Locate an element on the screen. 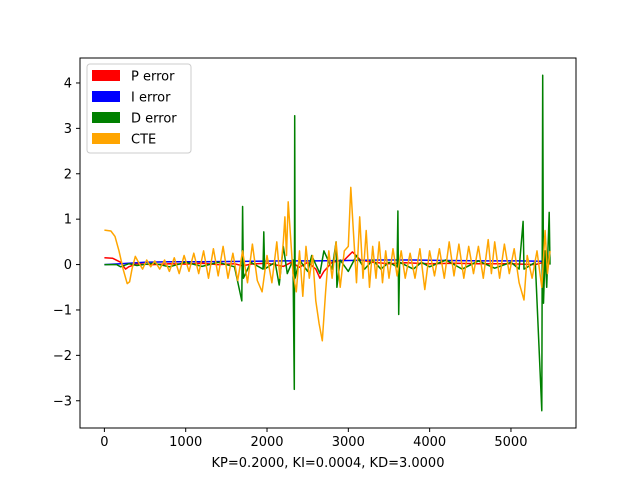 The image size is (640, 484). x-tick-label: 1000 is located at coordinates (185, 442).